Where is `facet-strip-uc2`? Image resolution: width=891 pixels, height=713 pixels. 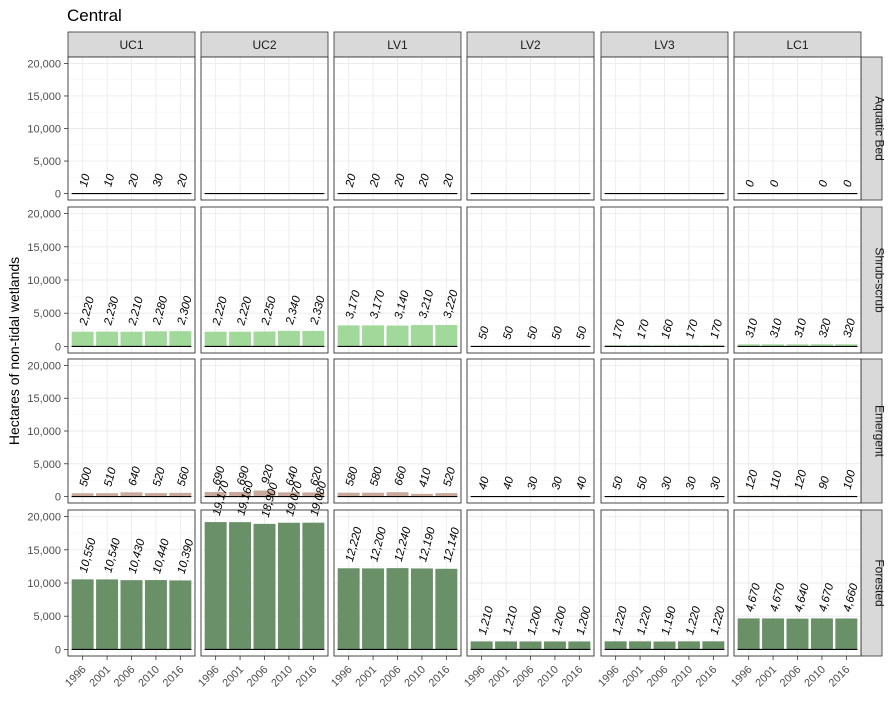
facet-strip-uc2 is located at coordinates (264, 44).